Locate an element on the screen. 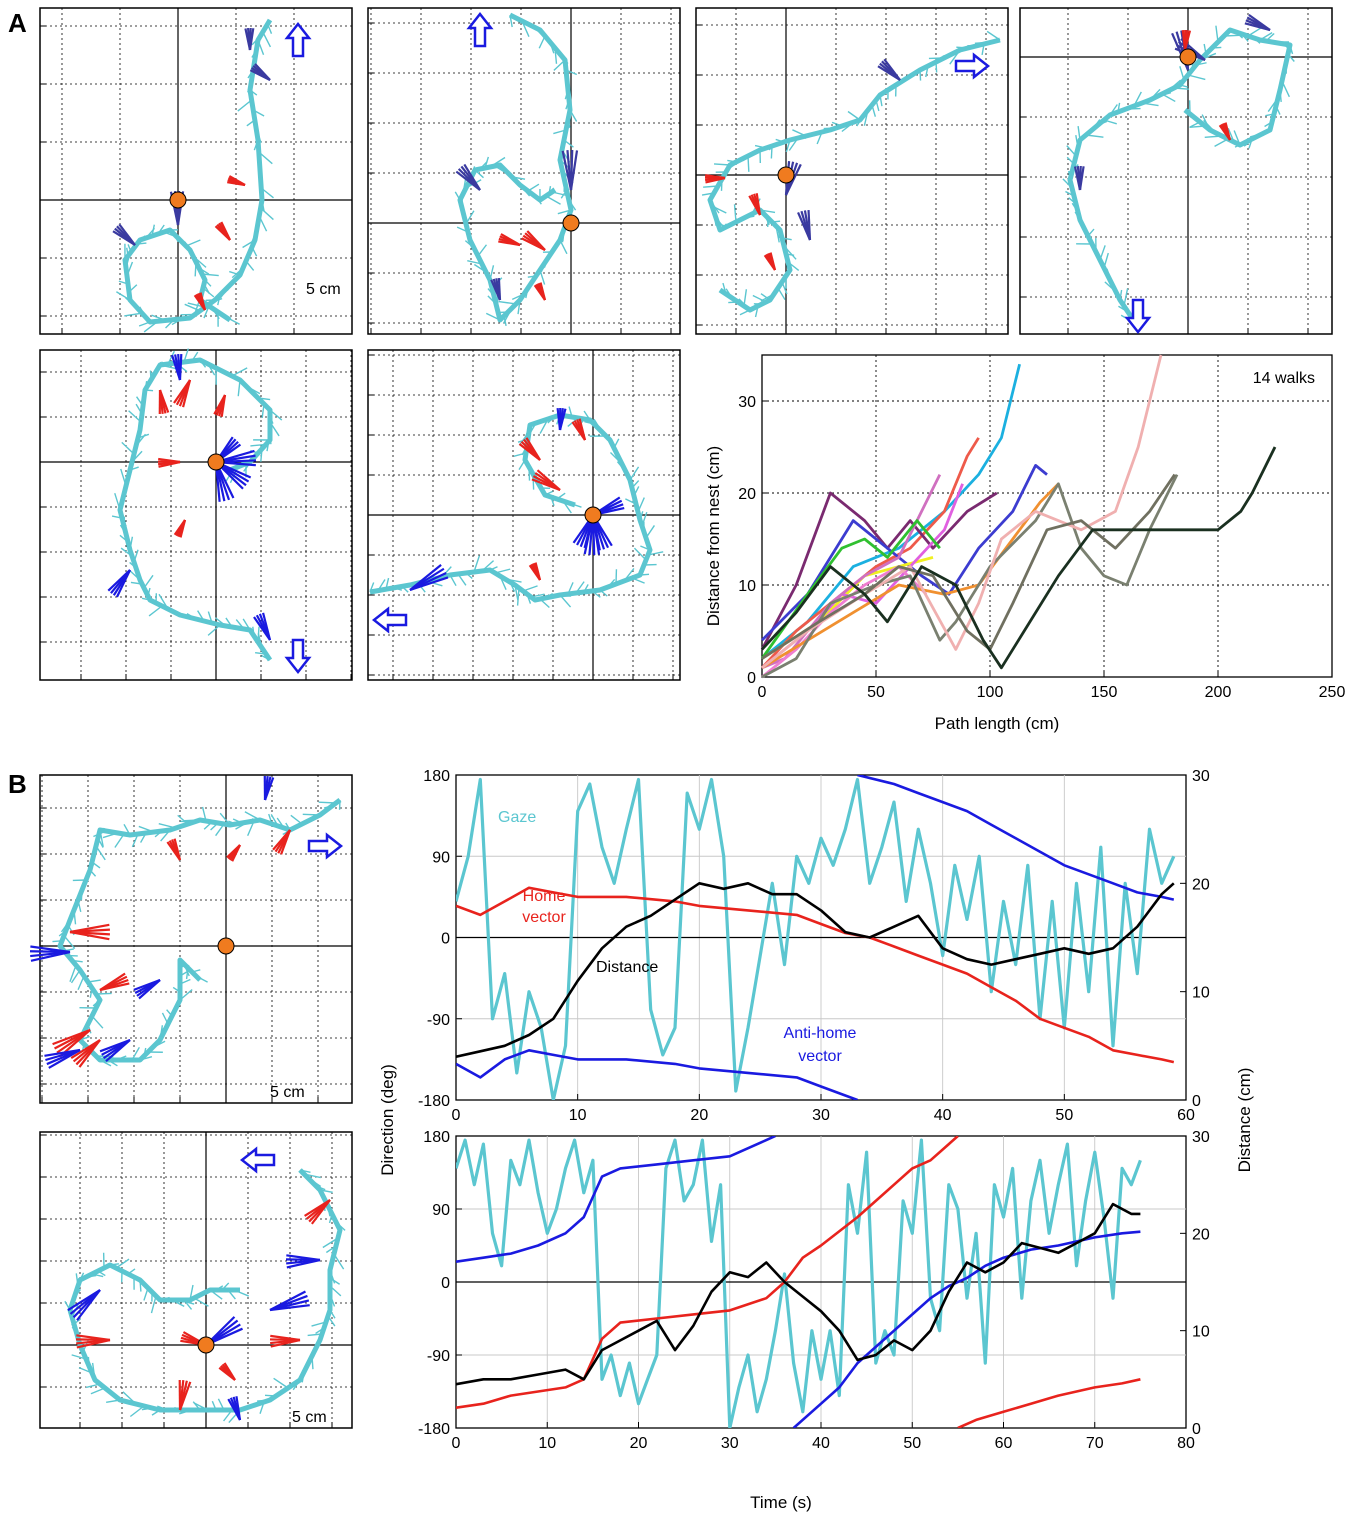 The width and height of the screenshot is (1364, 1517). x-tick-label: 70 is located at coordinates (1095, 1443).